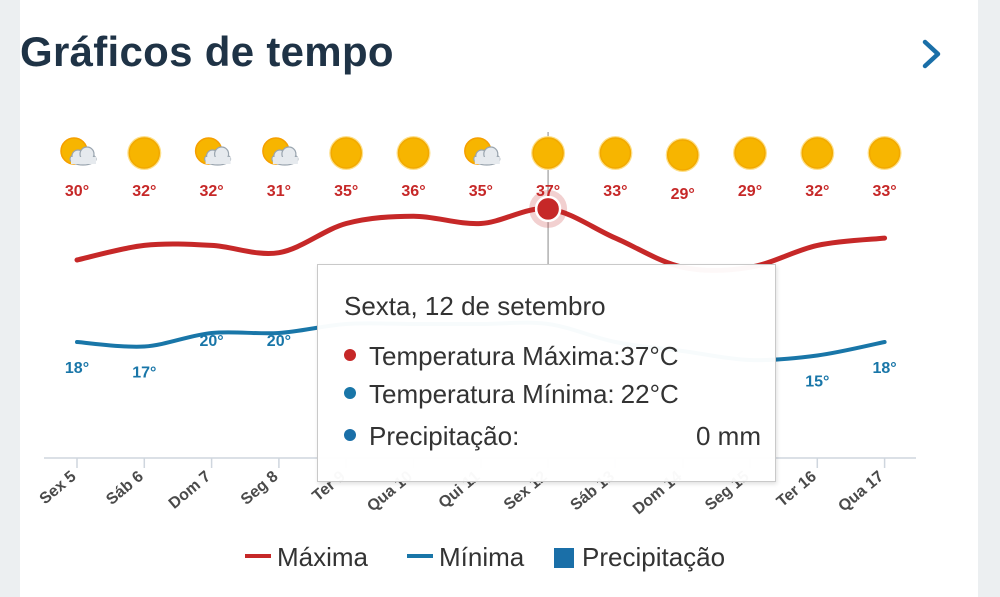 This screenshot has width=1000, height=597. I want to click on tooltip-min-label: Temperatura Mínima:, so click(492, 394).